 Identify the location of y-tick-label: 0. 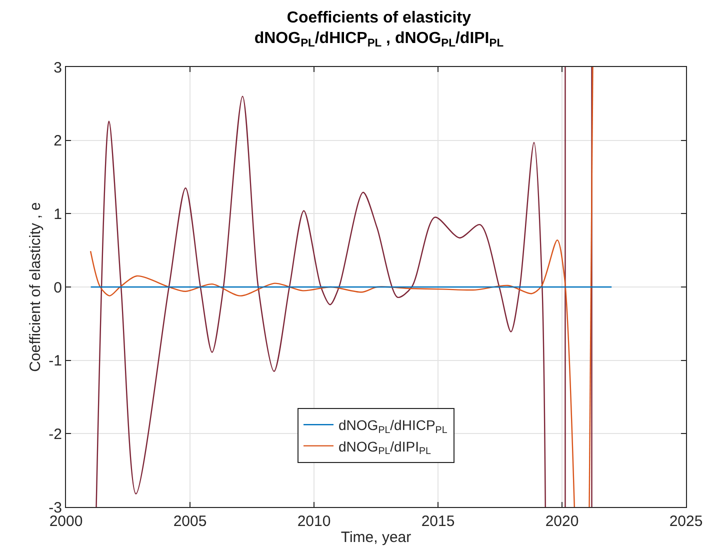
(58, 287).